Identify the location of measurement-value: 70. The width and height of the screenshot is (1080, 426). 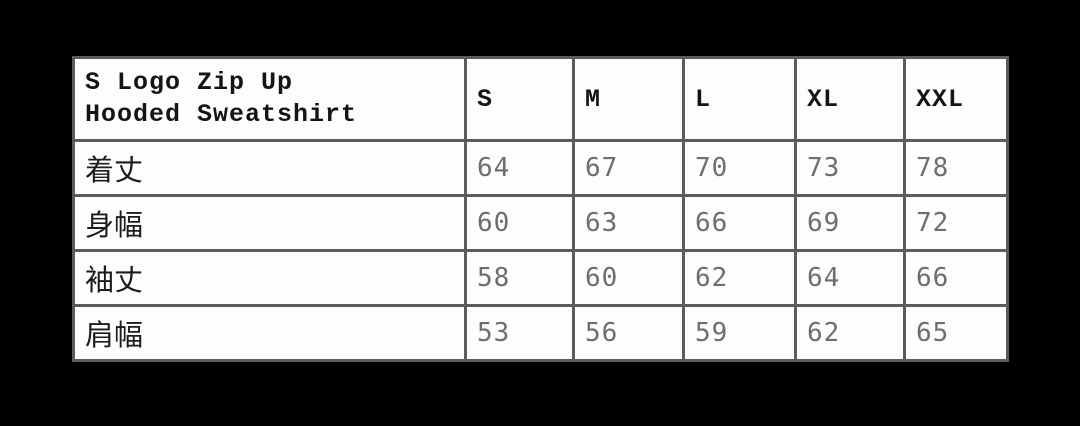
(739, 168).